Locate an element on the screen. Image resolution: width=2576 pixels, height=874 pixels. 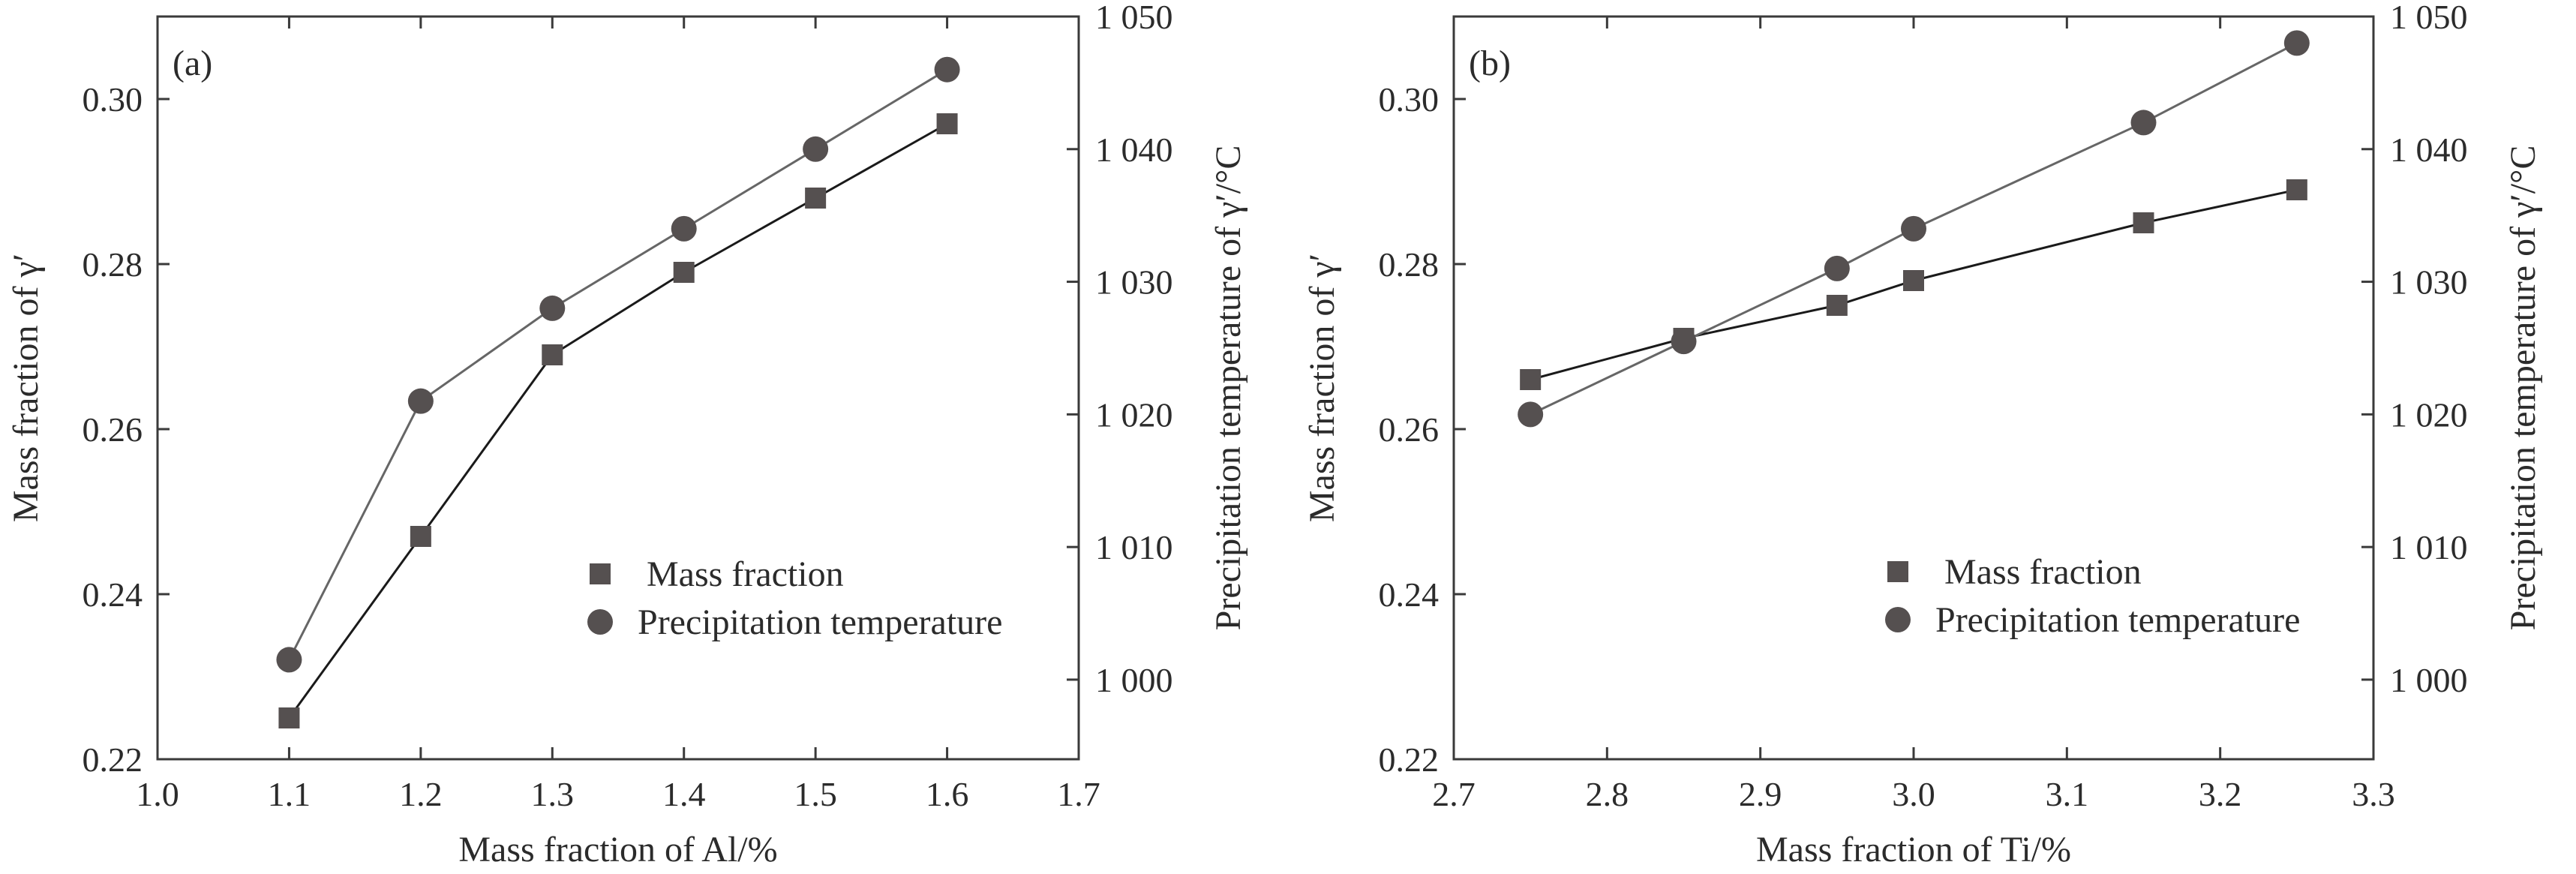
x-tick-label: 1.3 is located at coordinates (553, 794).